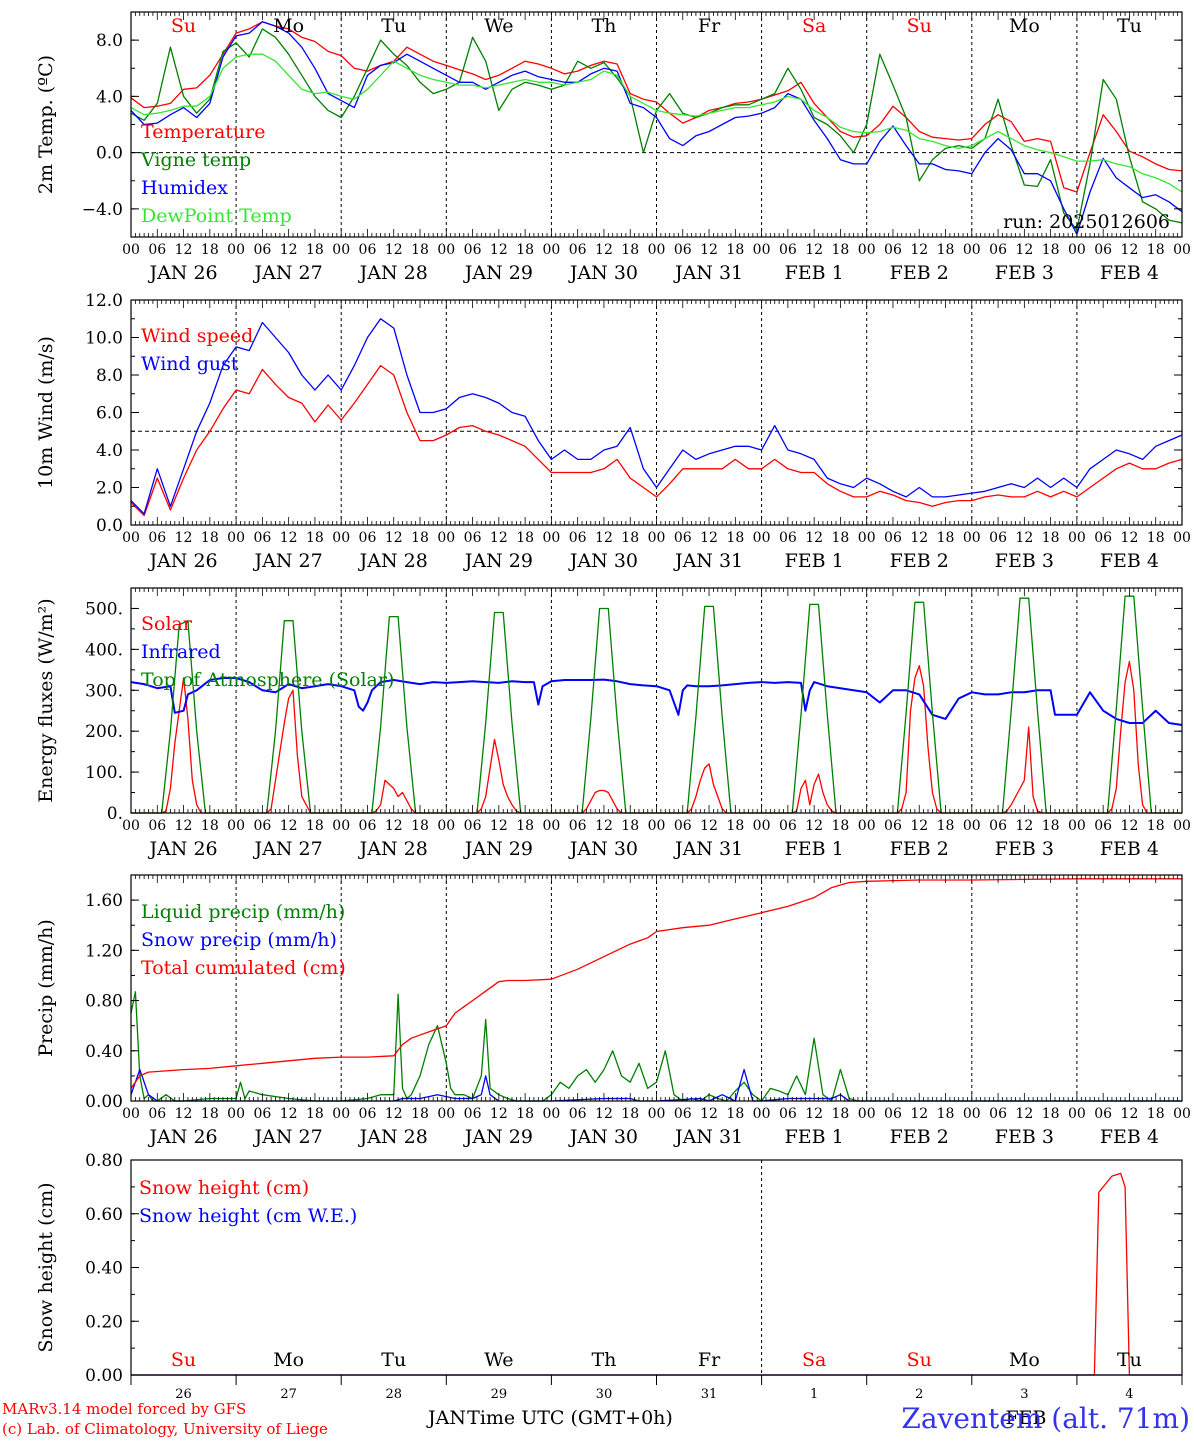  I want to click on y-tick-label: 1.20, so click(104, 951).